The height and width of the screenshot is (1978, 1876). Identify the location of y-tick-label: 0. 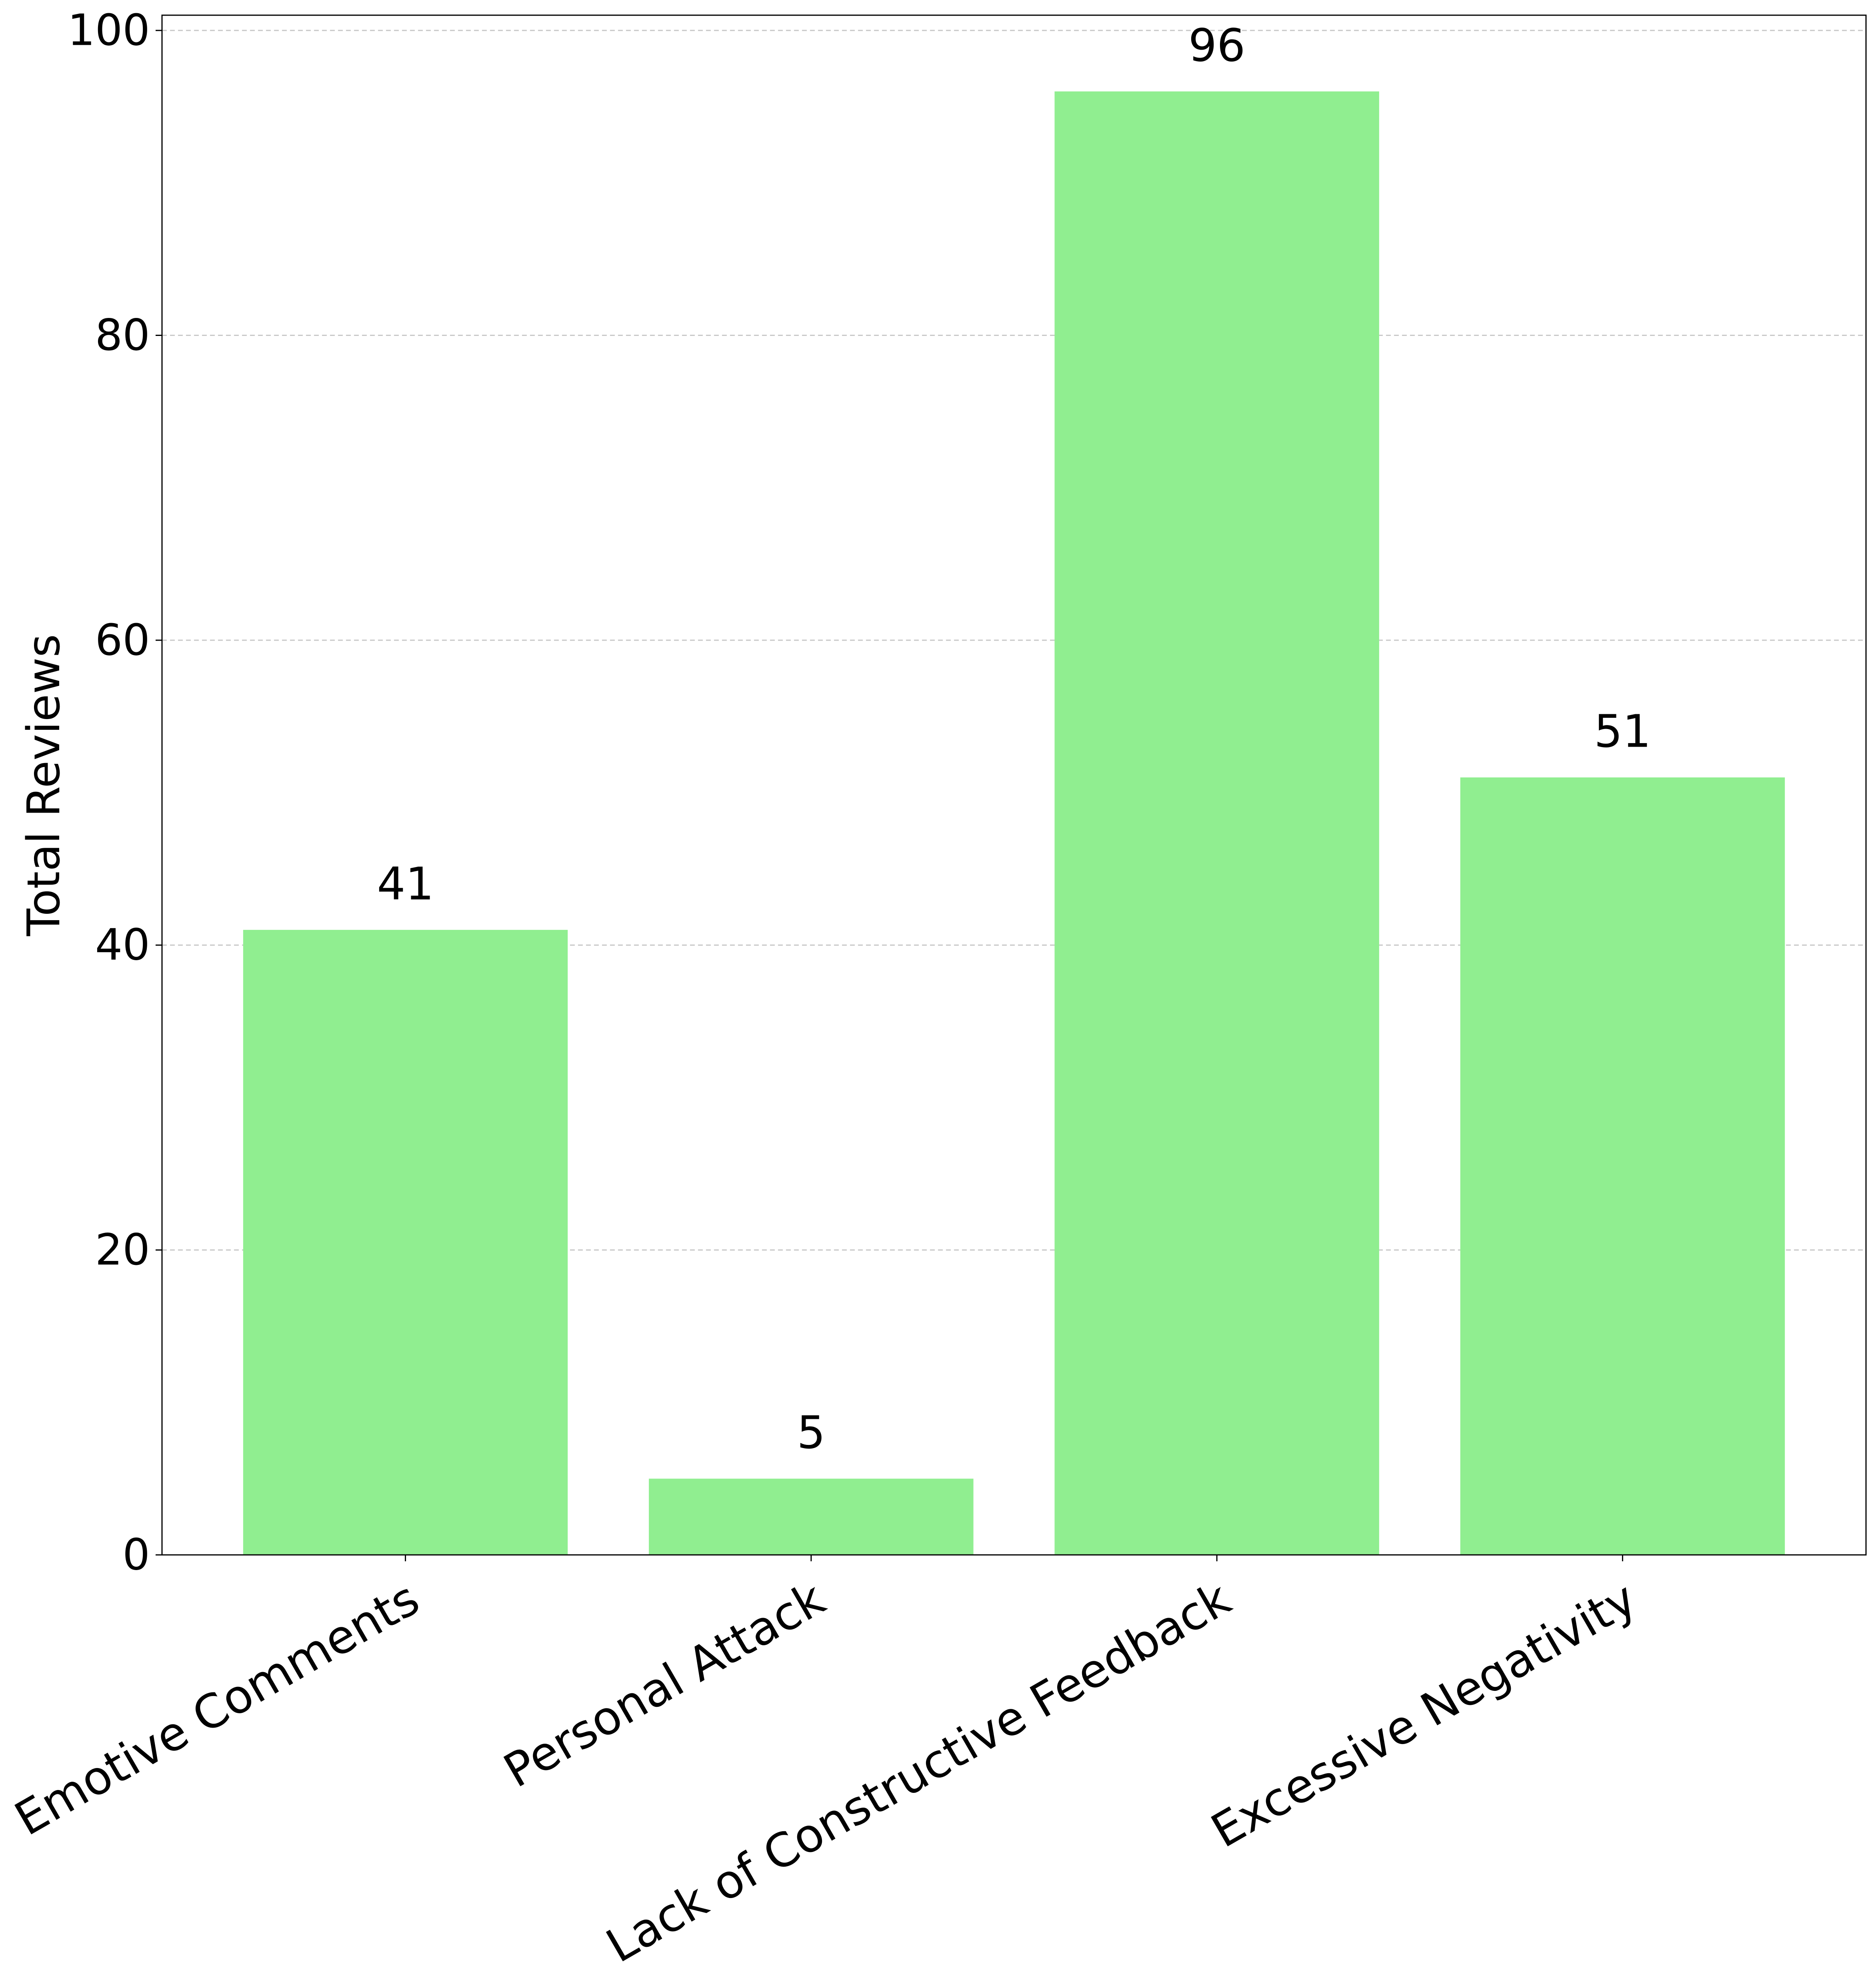
(136, 1555).